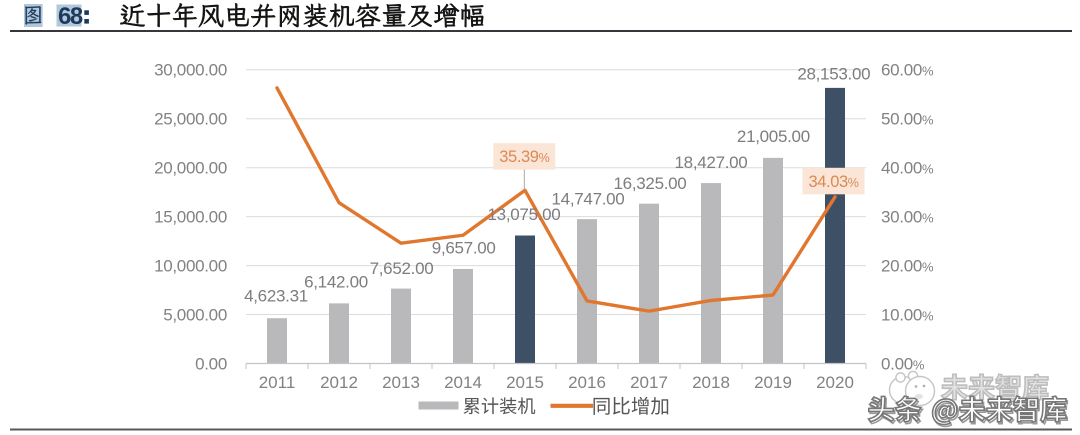  What do you see at coordinates (195, 314) in the screenshot?
I see `svg-text: 5,000.00` at bounding box center [195, 314].